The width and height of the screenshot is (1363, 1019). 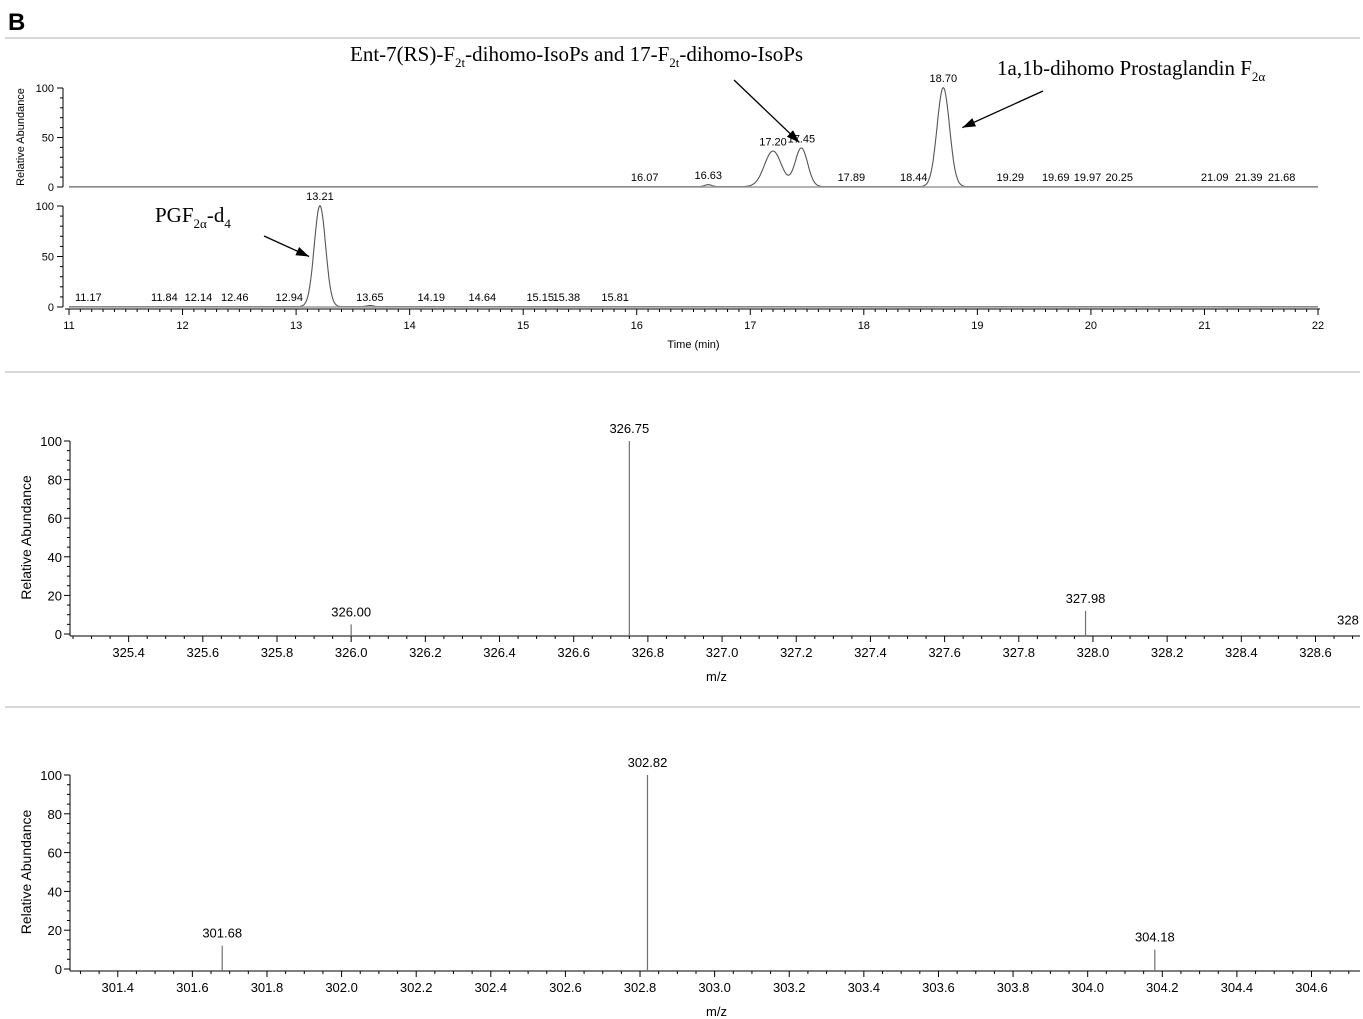 What do you see at coordinates (789, 987) in the screenshot?
I see `x-tick-label: 303.2` at bounding box center [789, 987].